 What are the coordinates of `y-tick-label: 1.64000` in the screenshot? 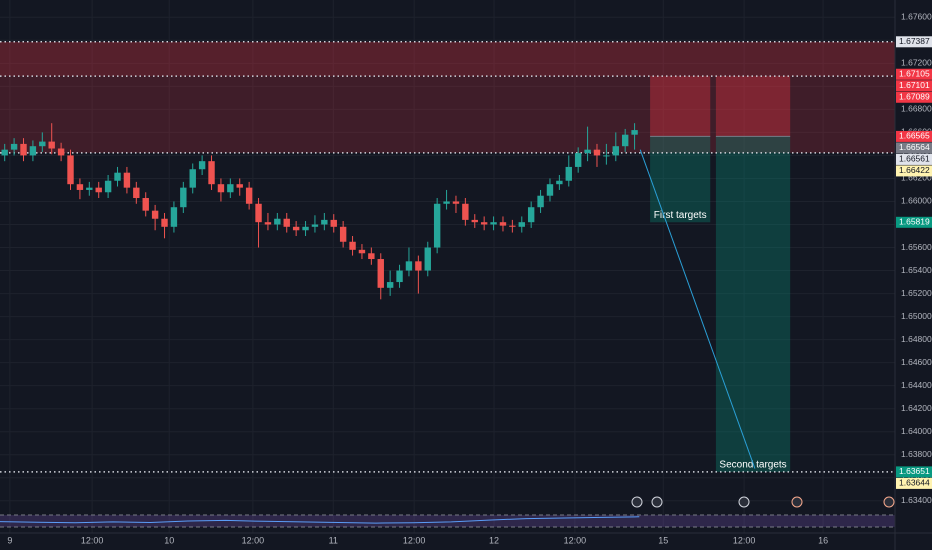 It's located at (916, 431).